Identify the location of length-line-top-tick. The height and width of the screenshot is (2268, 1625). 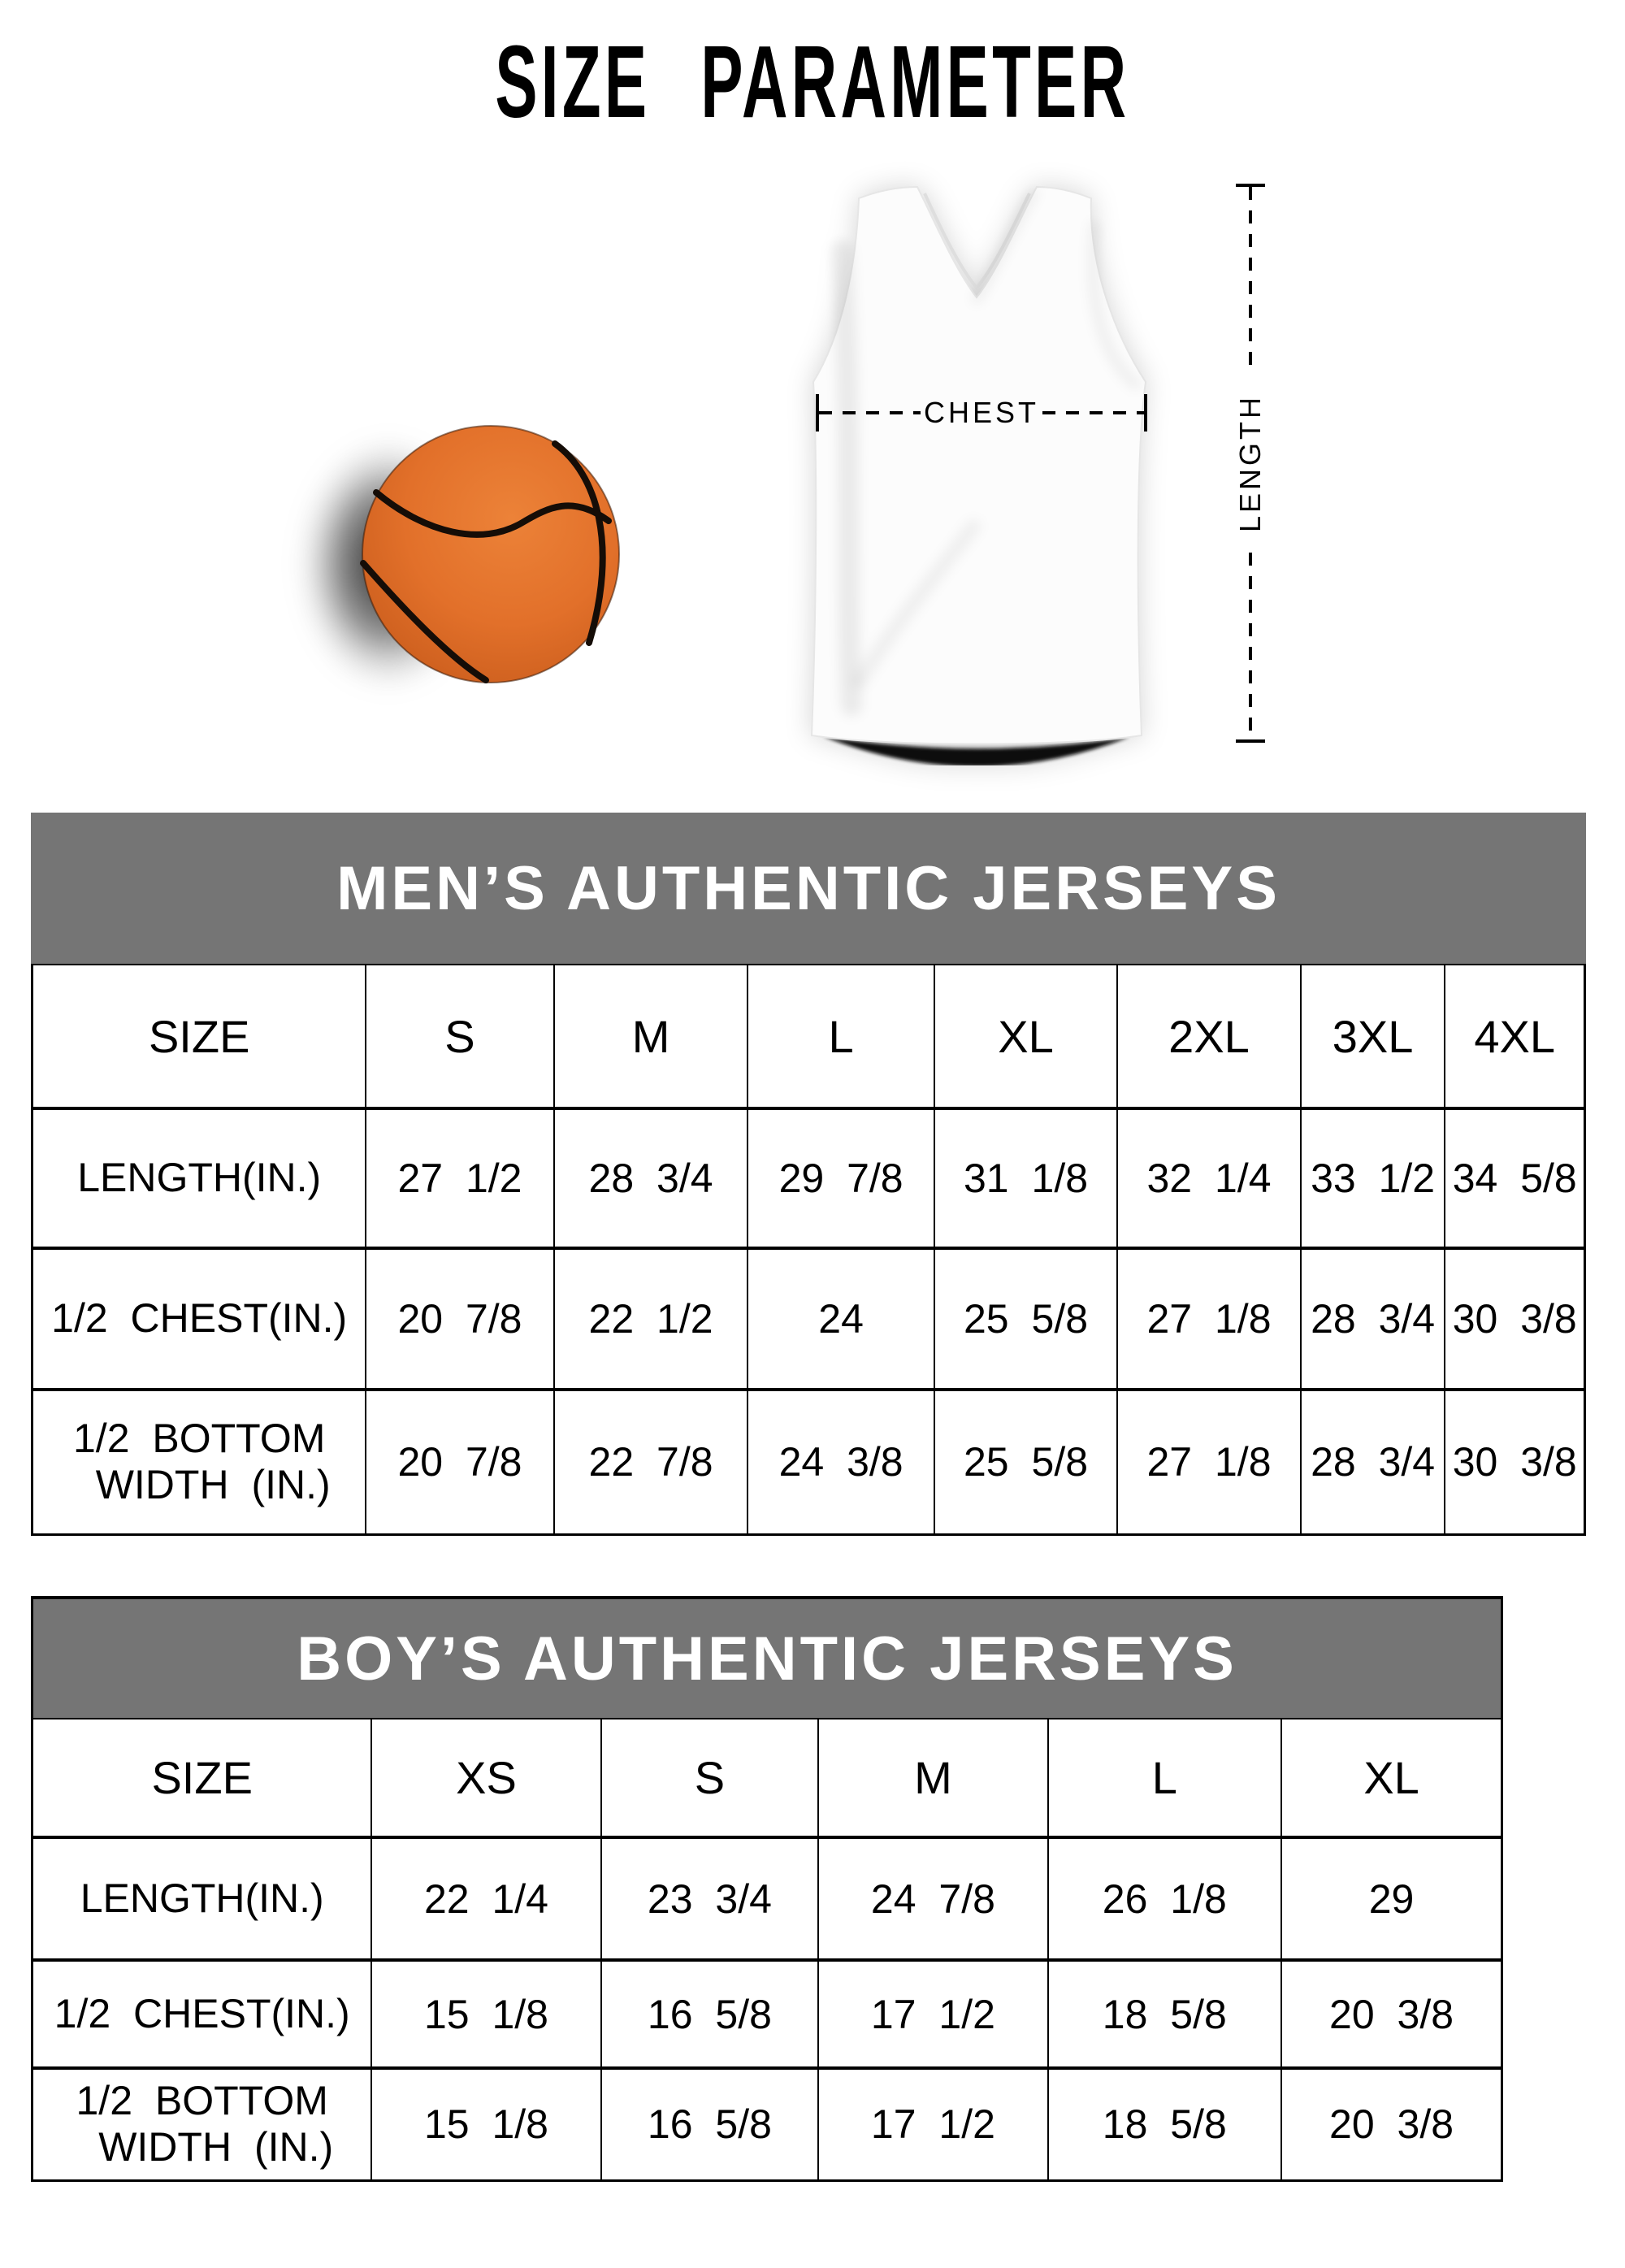
(1250, 185).